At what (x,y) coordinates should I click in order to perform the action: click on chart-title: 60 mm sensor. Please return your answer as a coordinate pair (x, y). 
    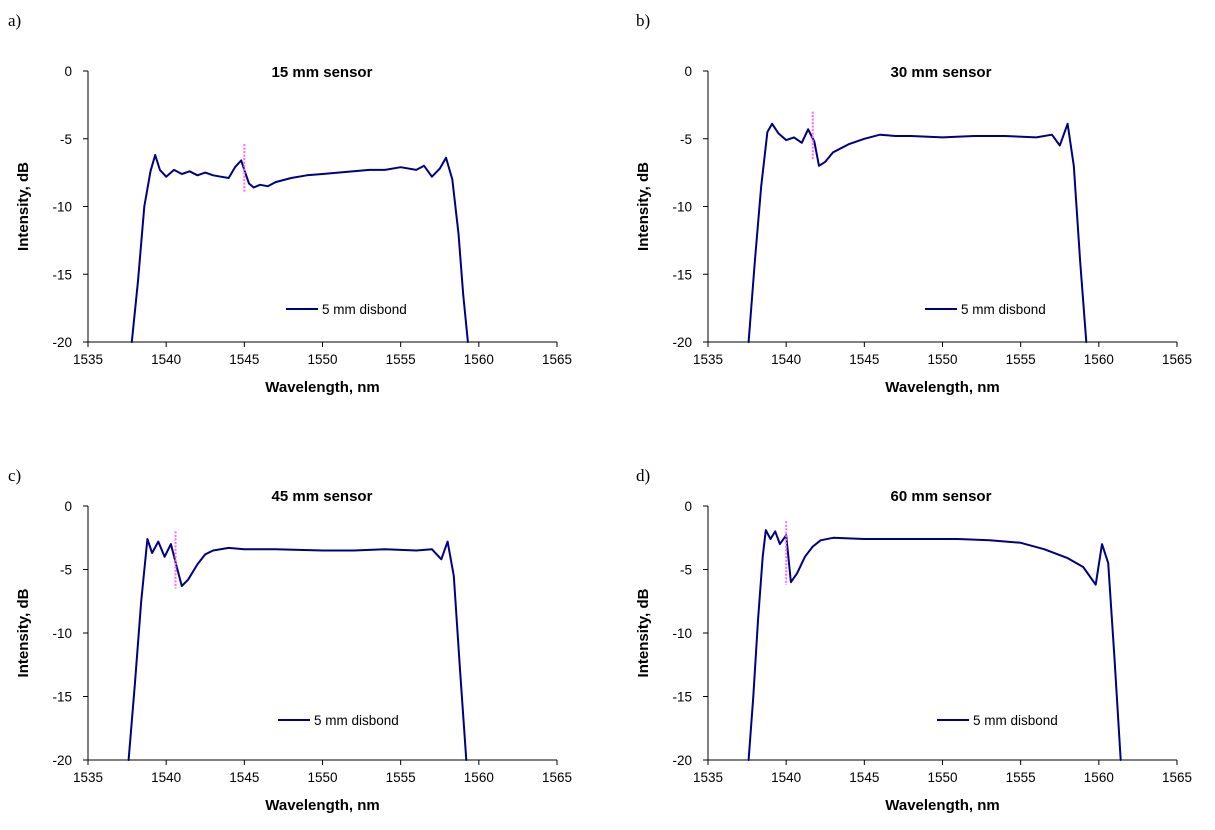
    Looking at the image, I should click on (941, 496).